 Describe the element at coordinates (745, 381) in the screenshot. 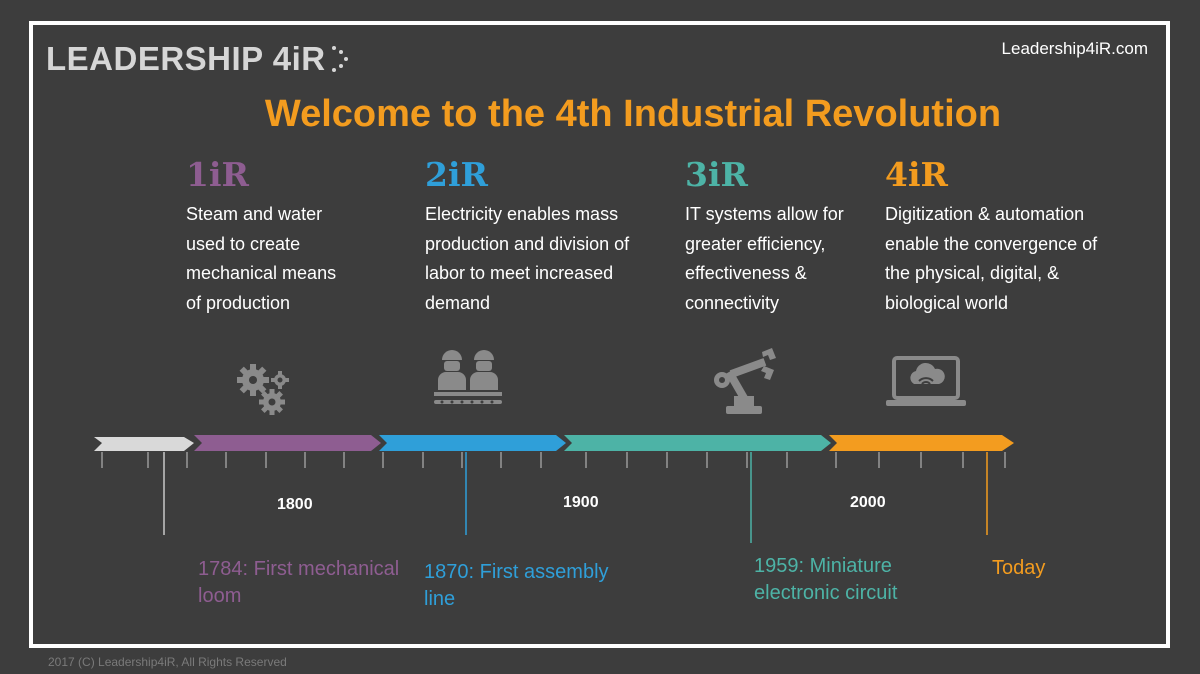

I see `robot-arm-icon` at that location.